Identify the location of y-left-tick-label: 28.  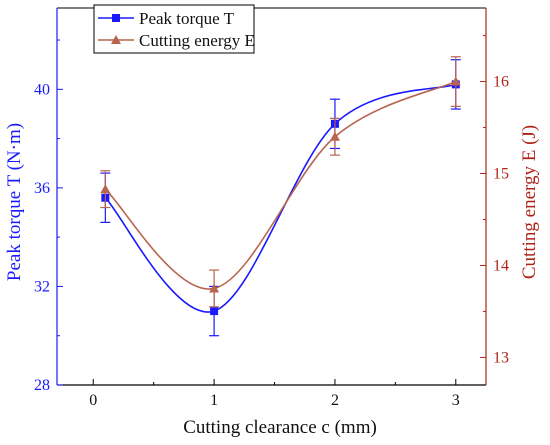
(42, 385).